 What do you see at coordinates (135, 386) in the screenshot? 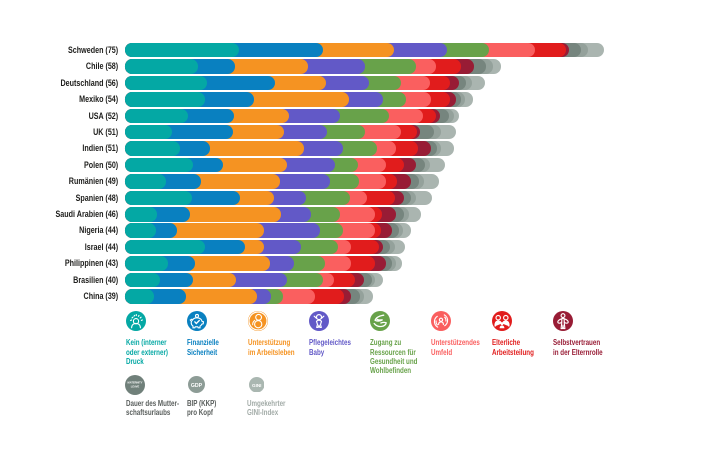
I see `svg-text: LEAVE` at bounding box center [135, 386].